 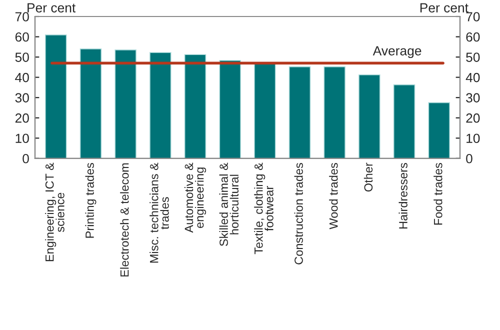 What do you see at coordinates (264, 208) in the screenshot?
I see `x-tick-label: Textile, clothing & footwear` at bounding box center [264, 208].